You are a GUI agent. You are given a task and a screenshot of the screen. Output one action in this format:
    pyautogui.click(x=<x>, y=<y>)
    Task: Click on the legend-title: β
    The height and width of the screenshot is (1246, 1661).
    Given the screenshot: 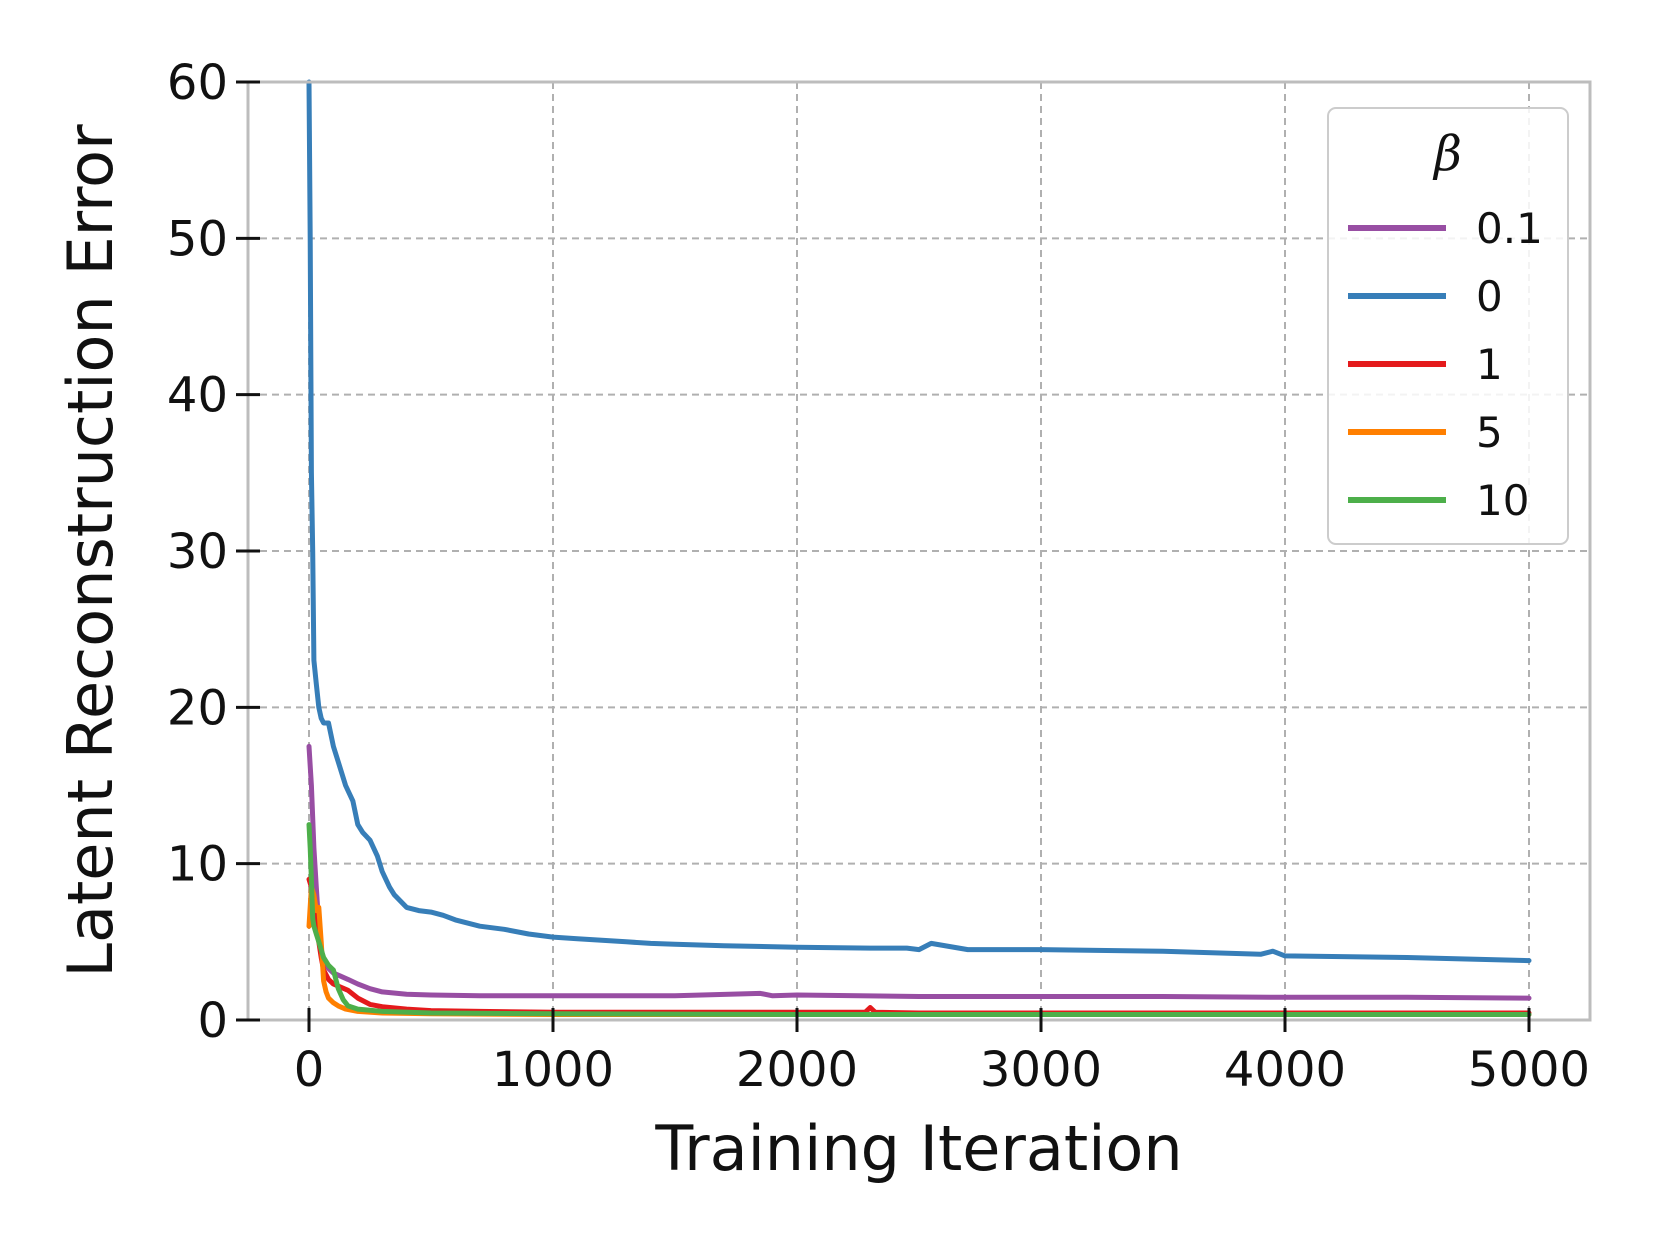 What is the action you would take?
    pyautogui.click(x=1447, y=154)
    